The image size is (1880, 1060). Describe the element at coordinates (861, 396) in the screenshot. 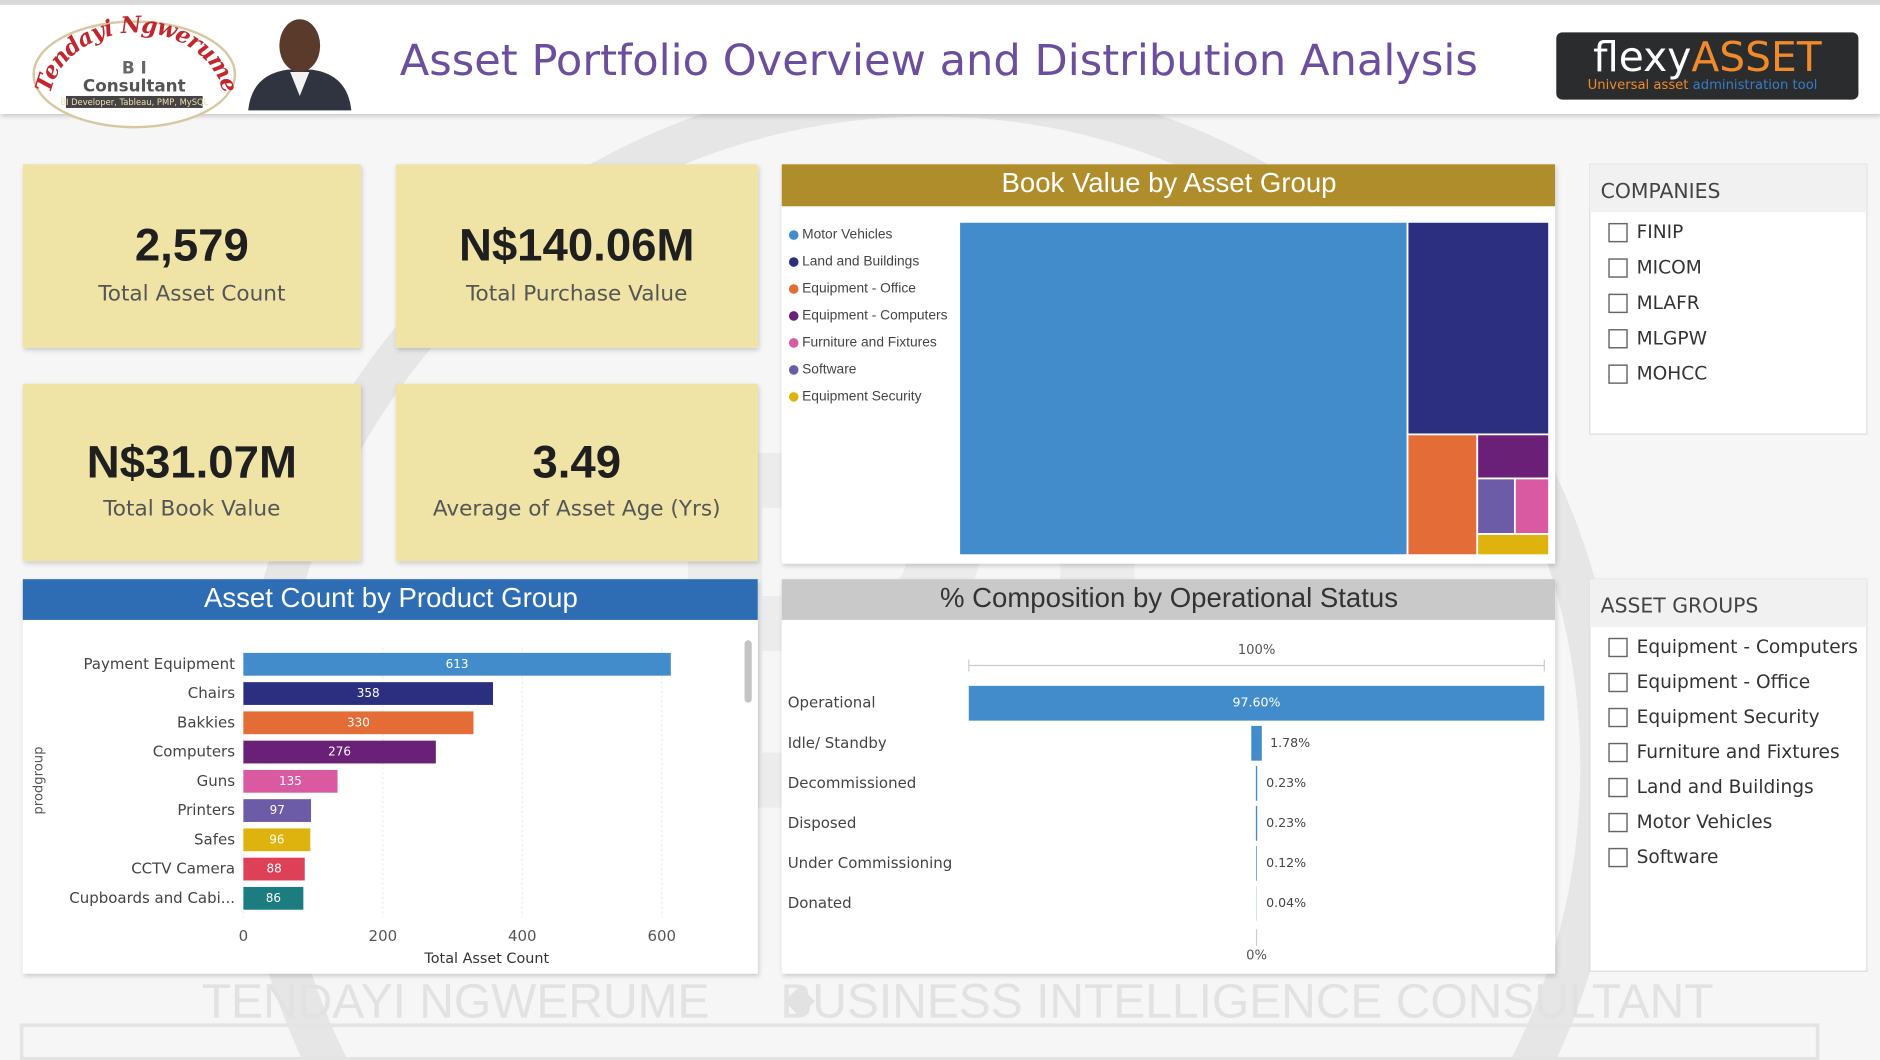

I see `legend-label: Equipment Security` at that location.